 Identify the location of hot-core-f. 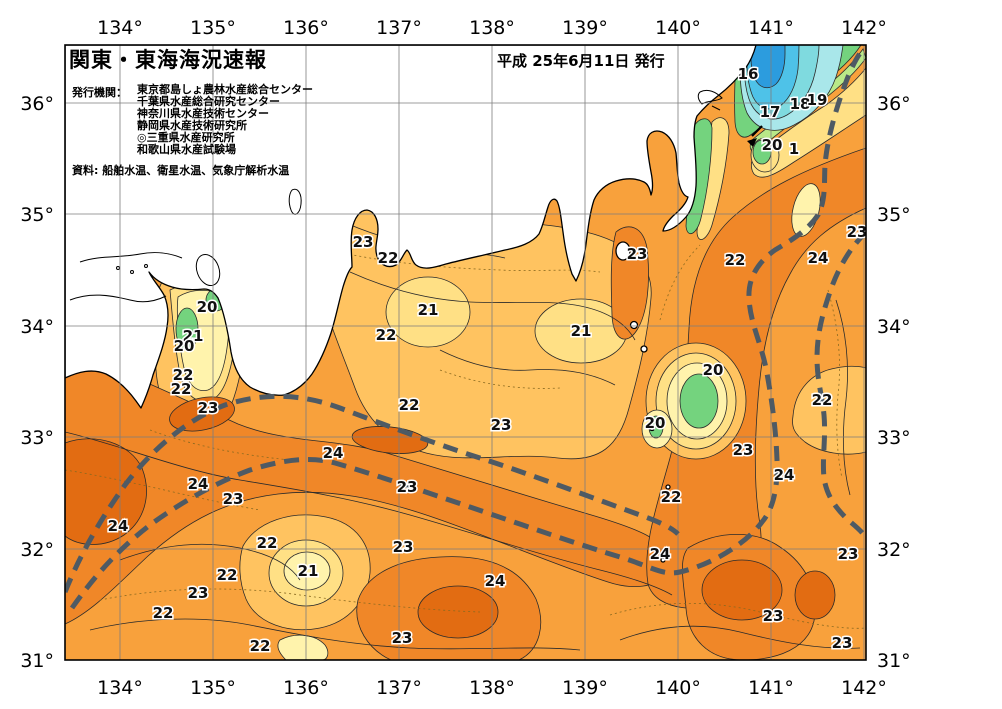
(815, 595).